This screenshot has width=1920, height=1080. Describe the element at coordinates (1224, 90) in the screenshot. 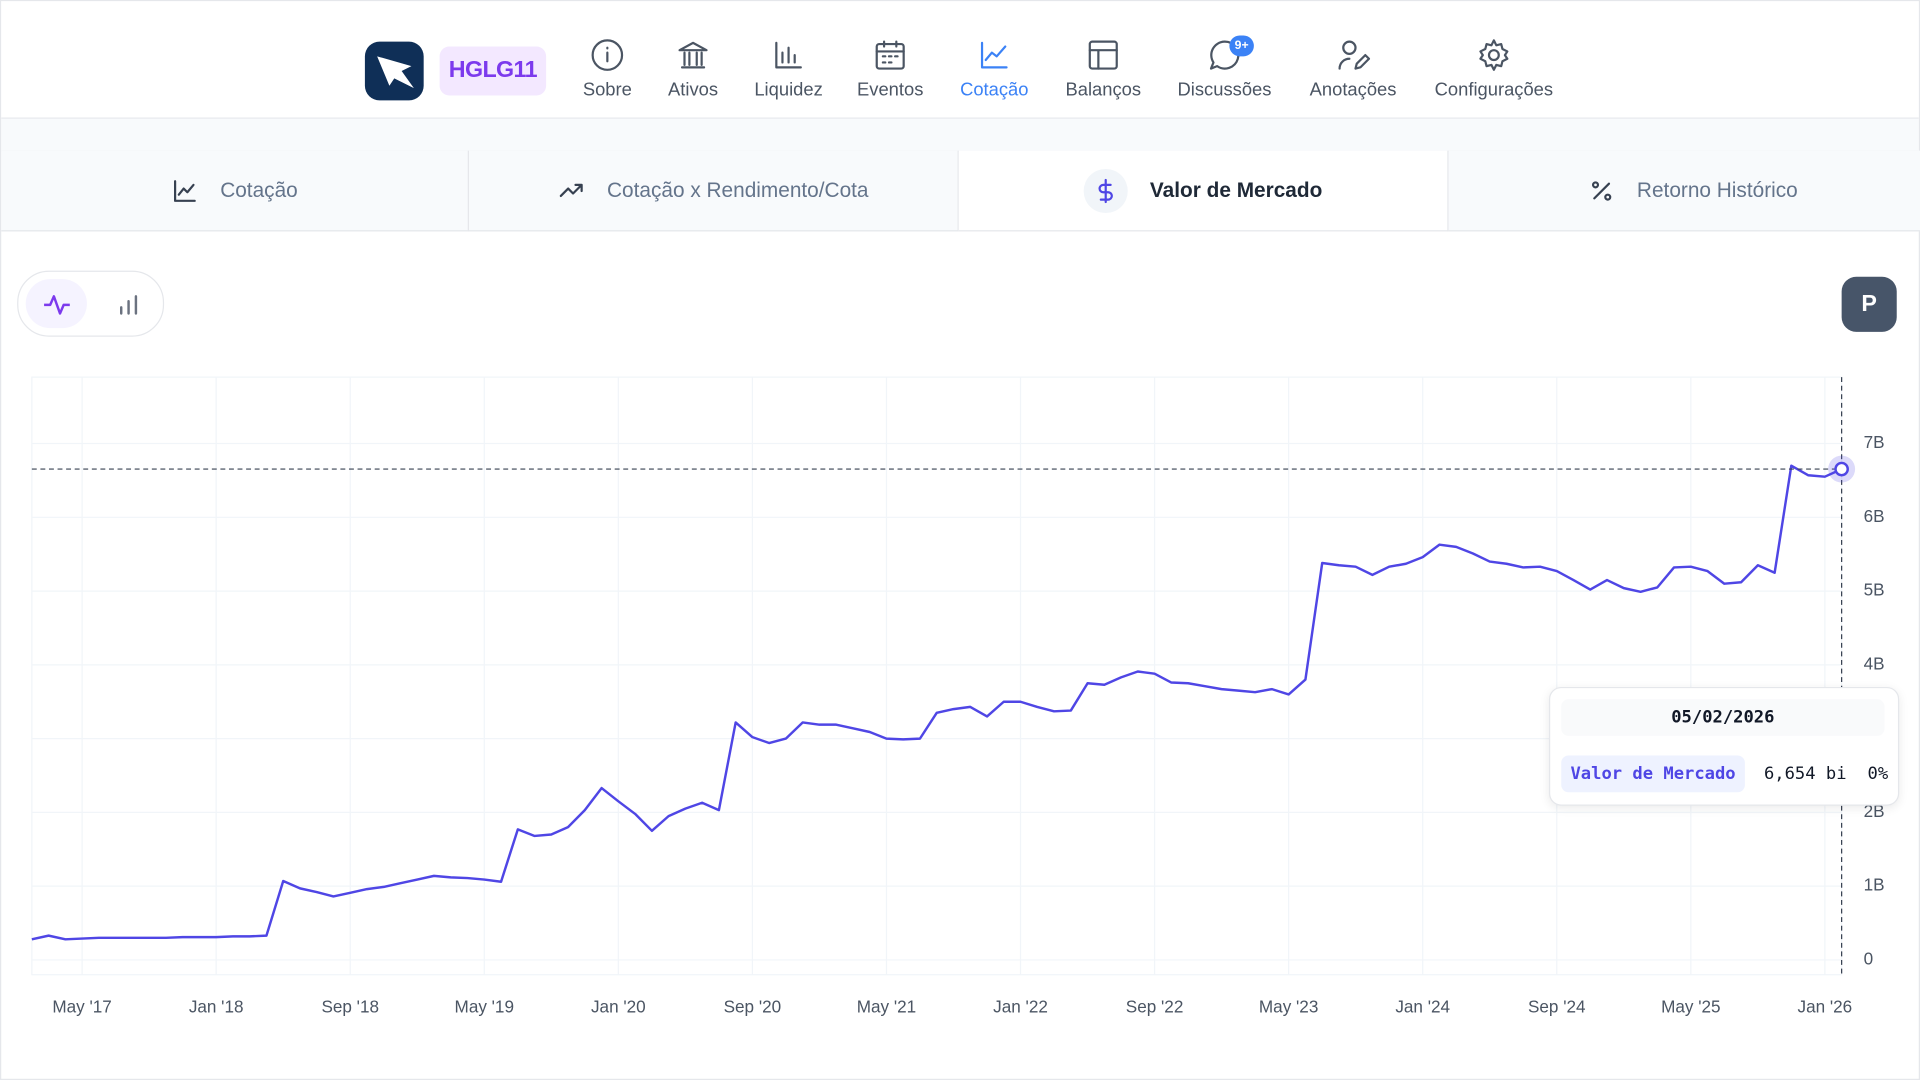

I see `nav-item-label: Discussões` at that location.